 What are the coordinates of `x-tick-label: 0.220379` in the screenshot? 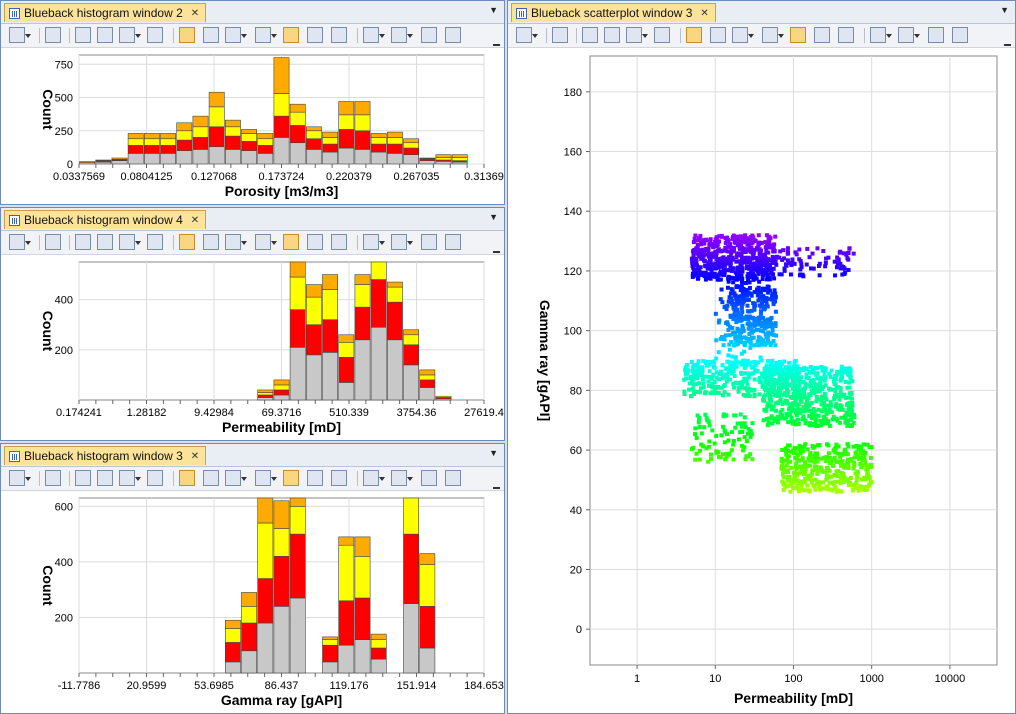 It's located at (349, 177).